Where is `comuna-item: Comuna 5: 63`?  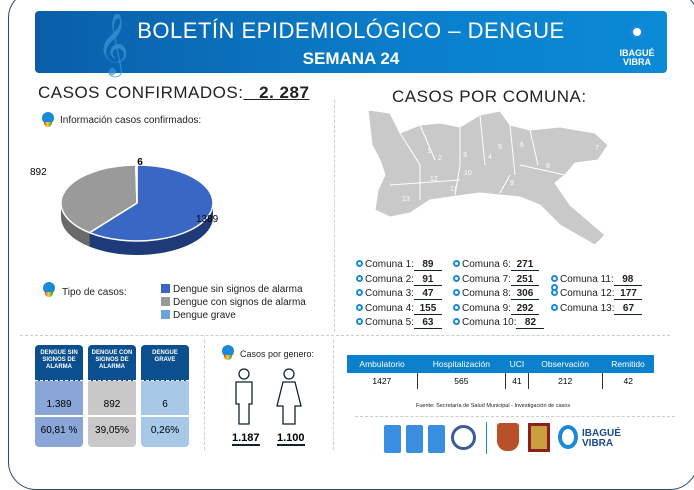 comuna-item: Comuna 5: 63 is located at coordinates (399, 323).